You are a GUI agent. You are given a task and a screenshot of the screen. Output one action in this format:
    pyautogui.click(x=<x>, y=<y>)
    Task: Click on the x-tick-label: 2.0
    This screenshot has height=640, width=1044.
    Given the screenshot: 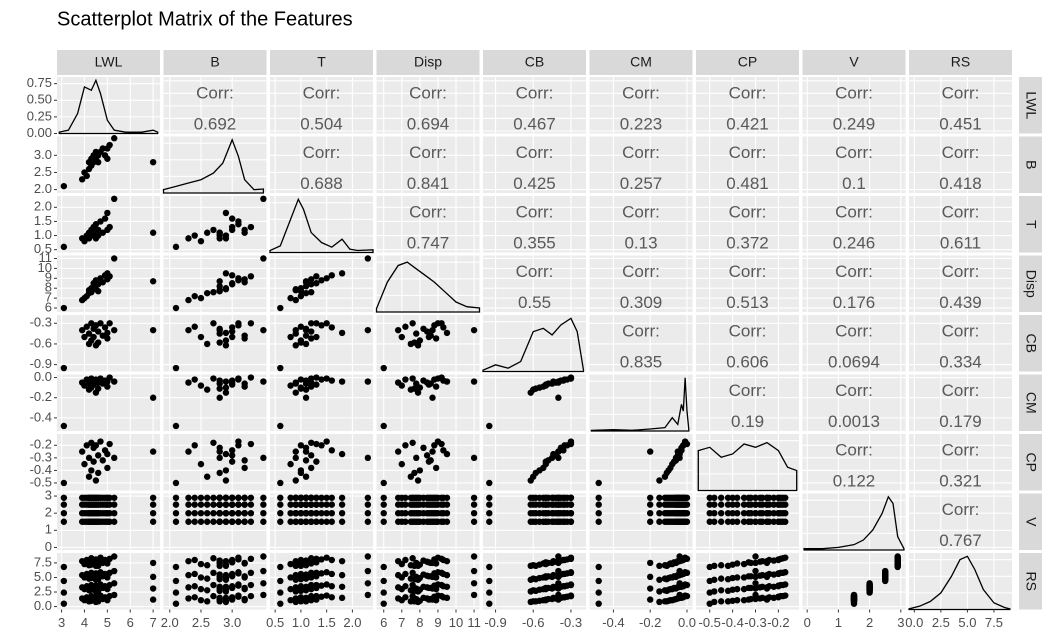 What is the action you would take?
    pyautogui.click(x=352, y=622)
    